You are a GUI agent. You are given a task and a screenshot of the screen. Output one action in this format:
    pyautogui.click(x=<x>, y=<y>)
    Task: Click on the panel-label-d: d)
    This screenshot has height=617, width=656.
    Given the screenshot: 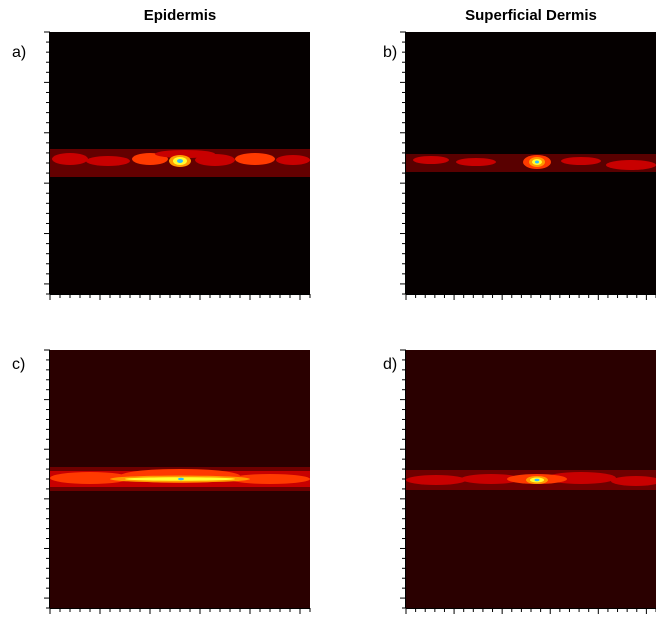 What is the action you would take?
    pyautogui.click(x=390, y=364)
    